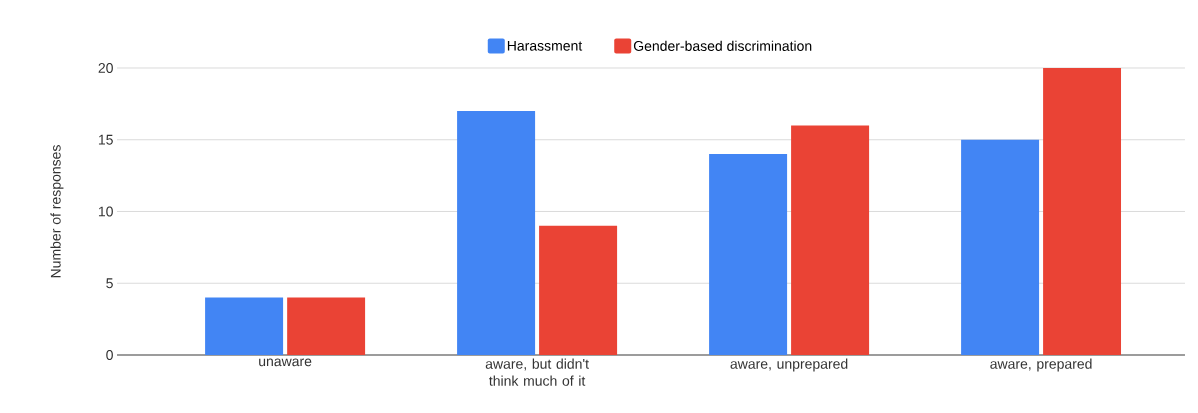 The height and width of the screenshot is (413, 1198). What do you see at coordinates (722, 45) in the screenshot?
I see `legend-label: Gender-based discrimination` at bounding box center [722, 45].